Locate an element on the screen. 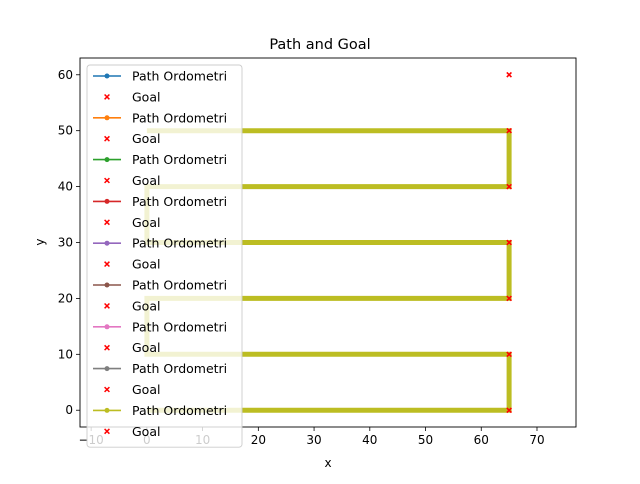 This screenshot has width=640, height=484. chart-title: Path and Goal is located at coordinates (319, 45).